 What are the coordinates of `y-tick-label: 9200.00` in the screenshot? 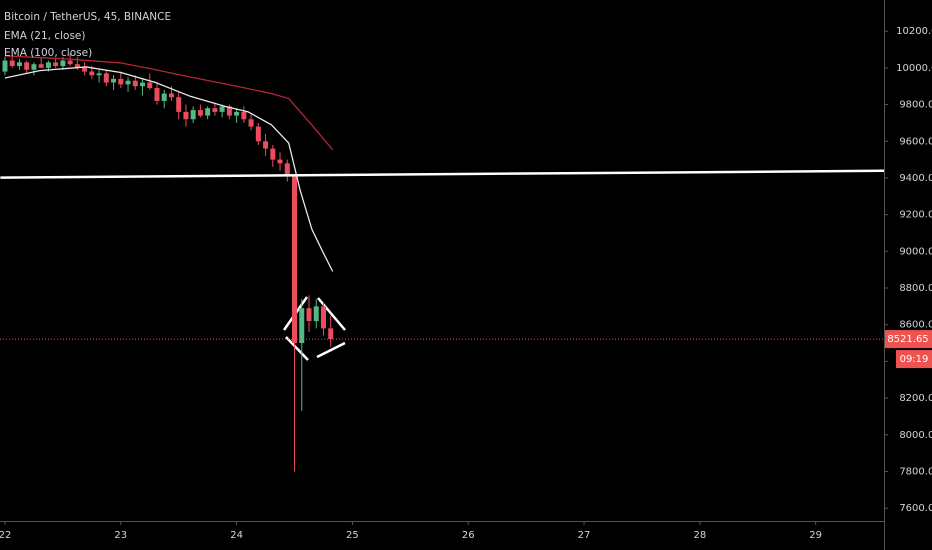 It's located at (915, 215).